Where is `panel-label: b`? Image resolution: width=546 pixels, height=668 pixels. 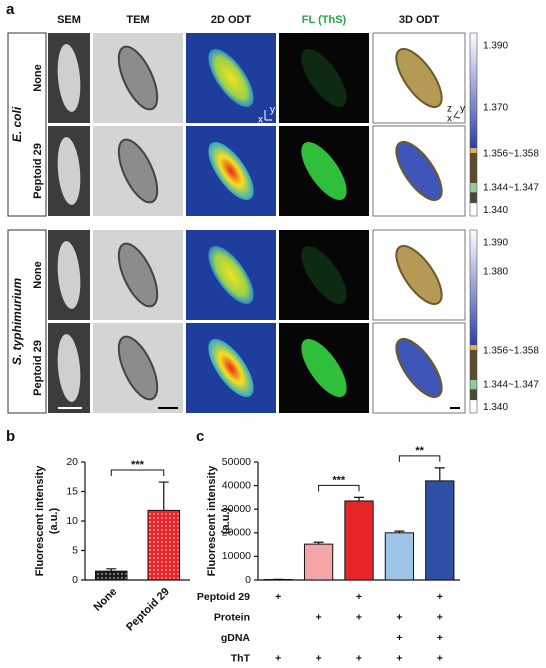
panel-label: b is located at coordinates (10, 436).